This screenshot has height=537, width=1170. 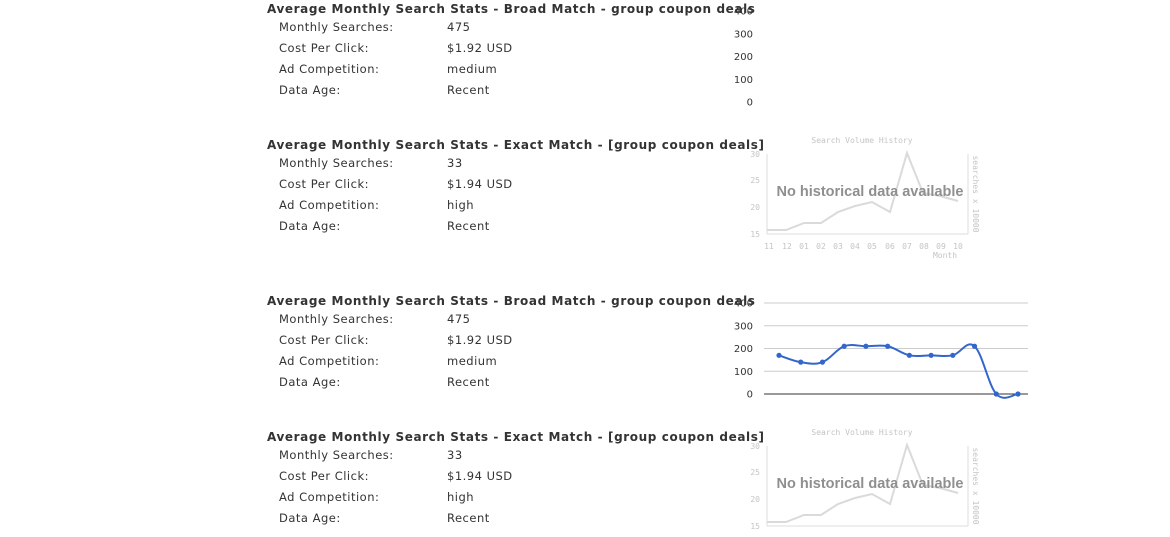 I want to click on x-tick: 12, so click(x=787, y=246).